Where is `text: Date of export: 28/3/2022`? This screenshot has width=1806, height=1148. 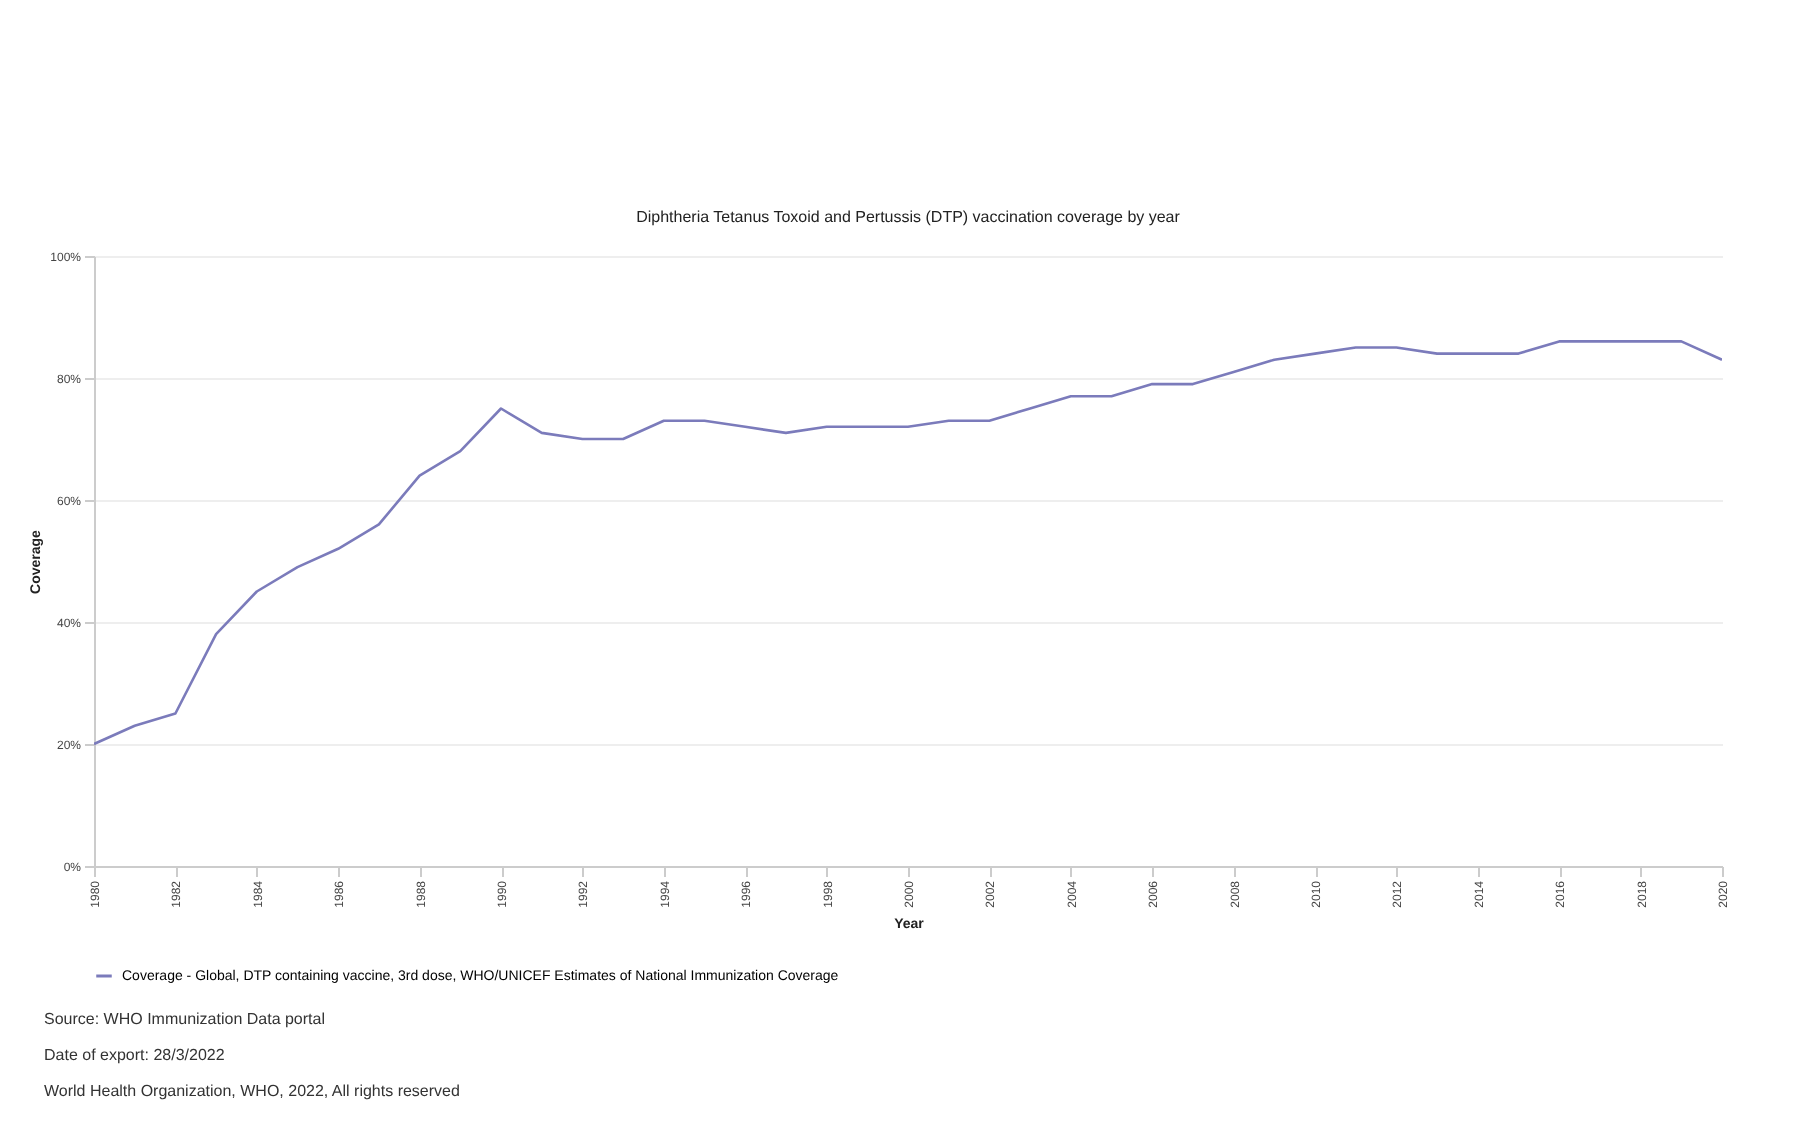 text: Date of export: 28/3/2022 is located at coordinates (135, 1055).